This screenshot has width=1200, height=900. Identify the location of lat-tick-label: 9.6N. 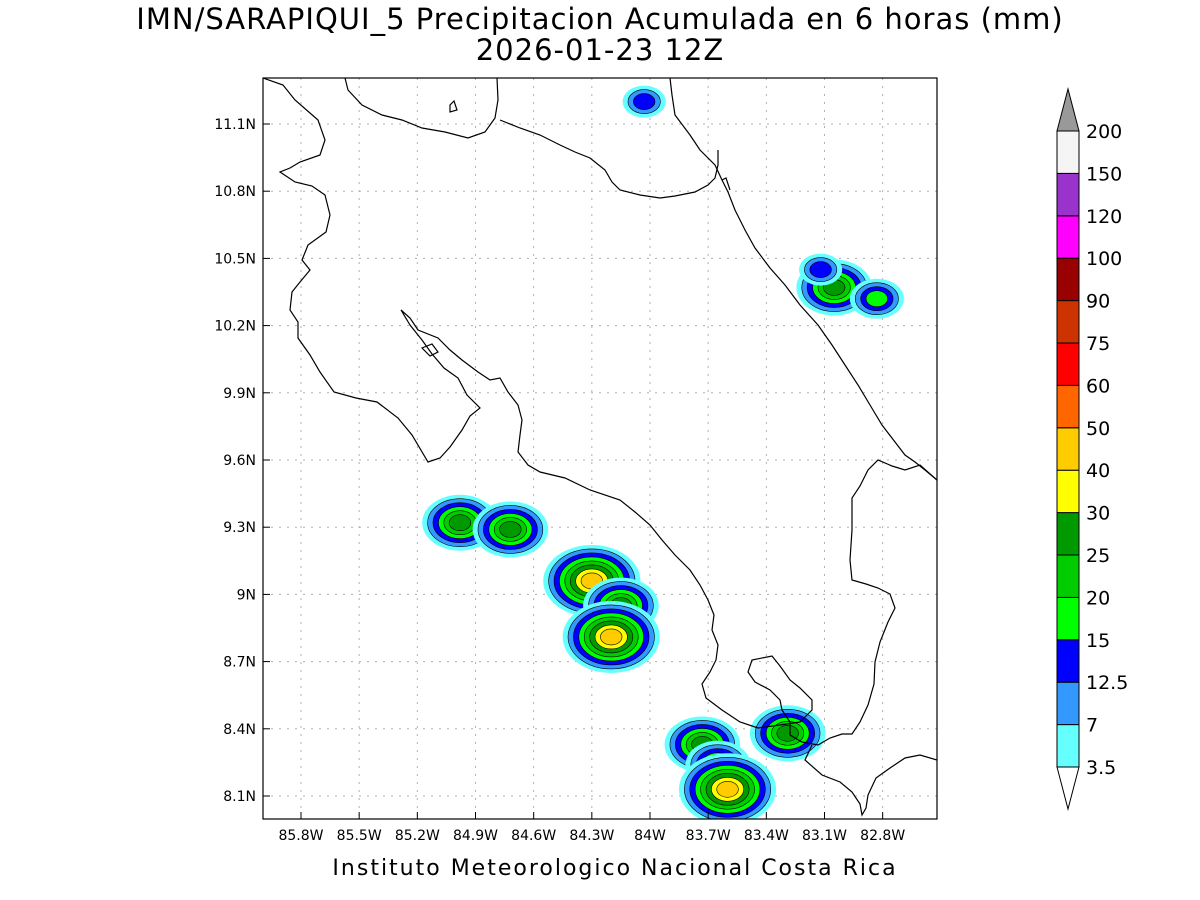
(239, 461).